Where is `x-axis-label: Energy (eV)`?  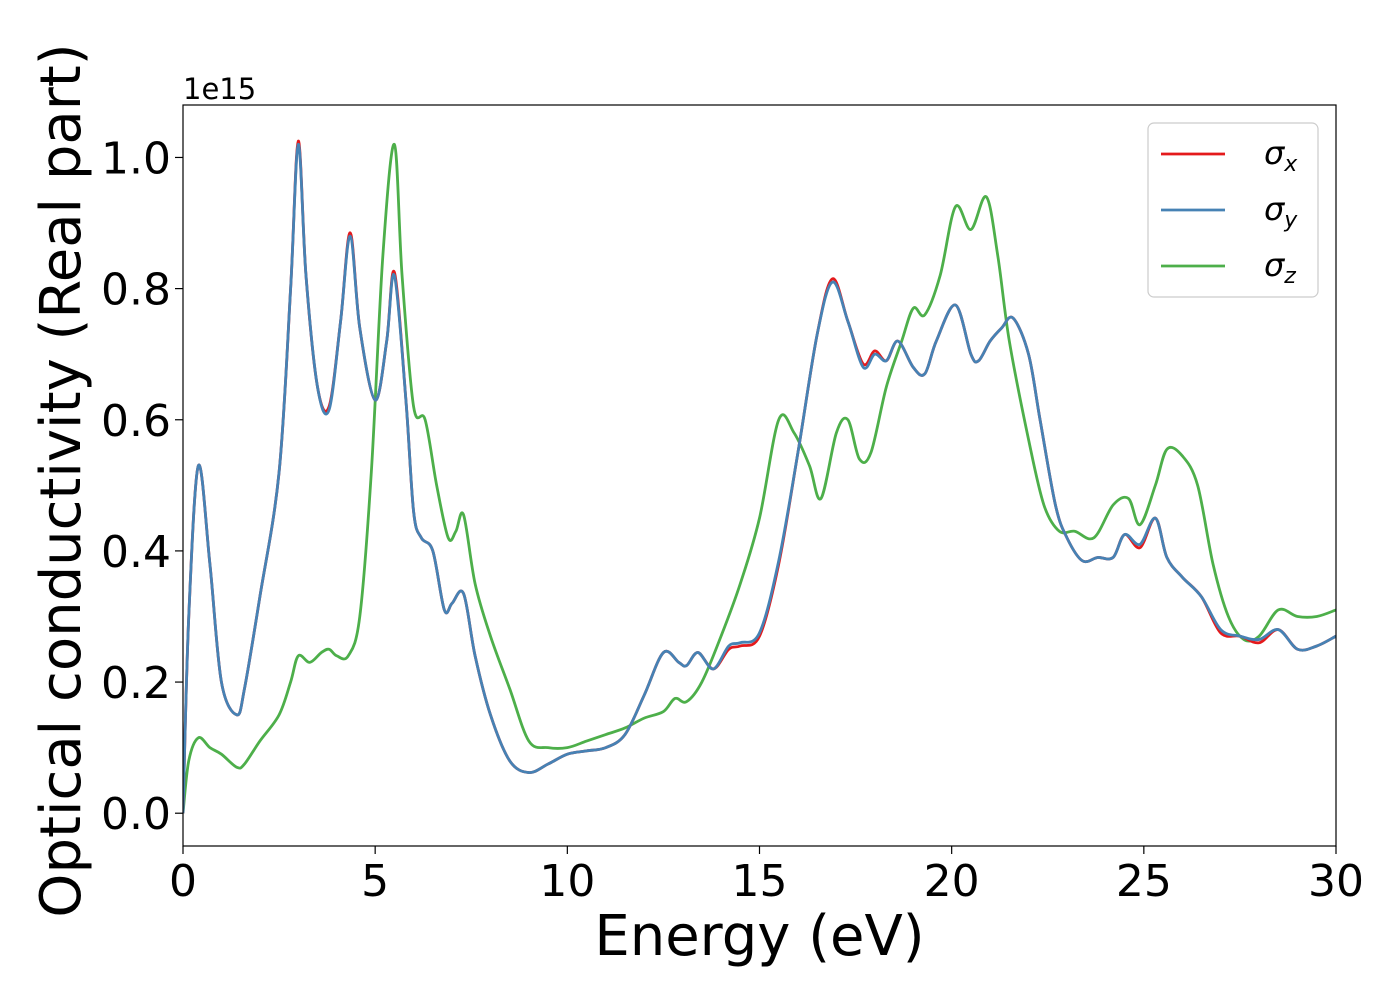
x-axis-label: Energy (eV) is located at coordinates (759, 936).